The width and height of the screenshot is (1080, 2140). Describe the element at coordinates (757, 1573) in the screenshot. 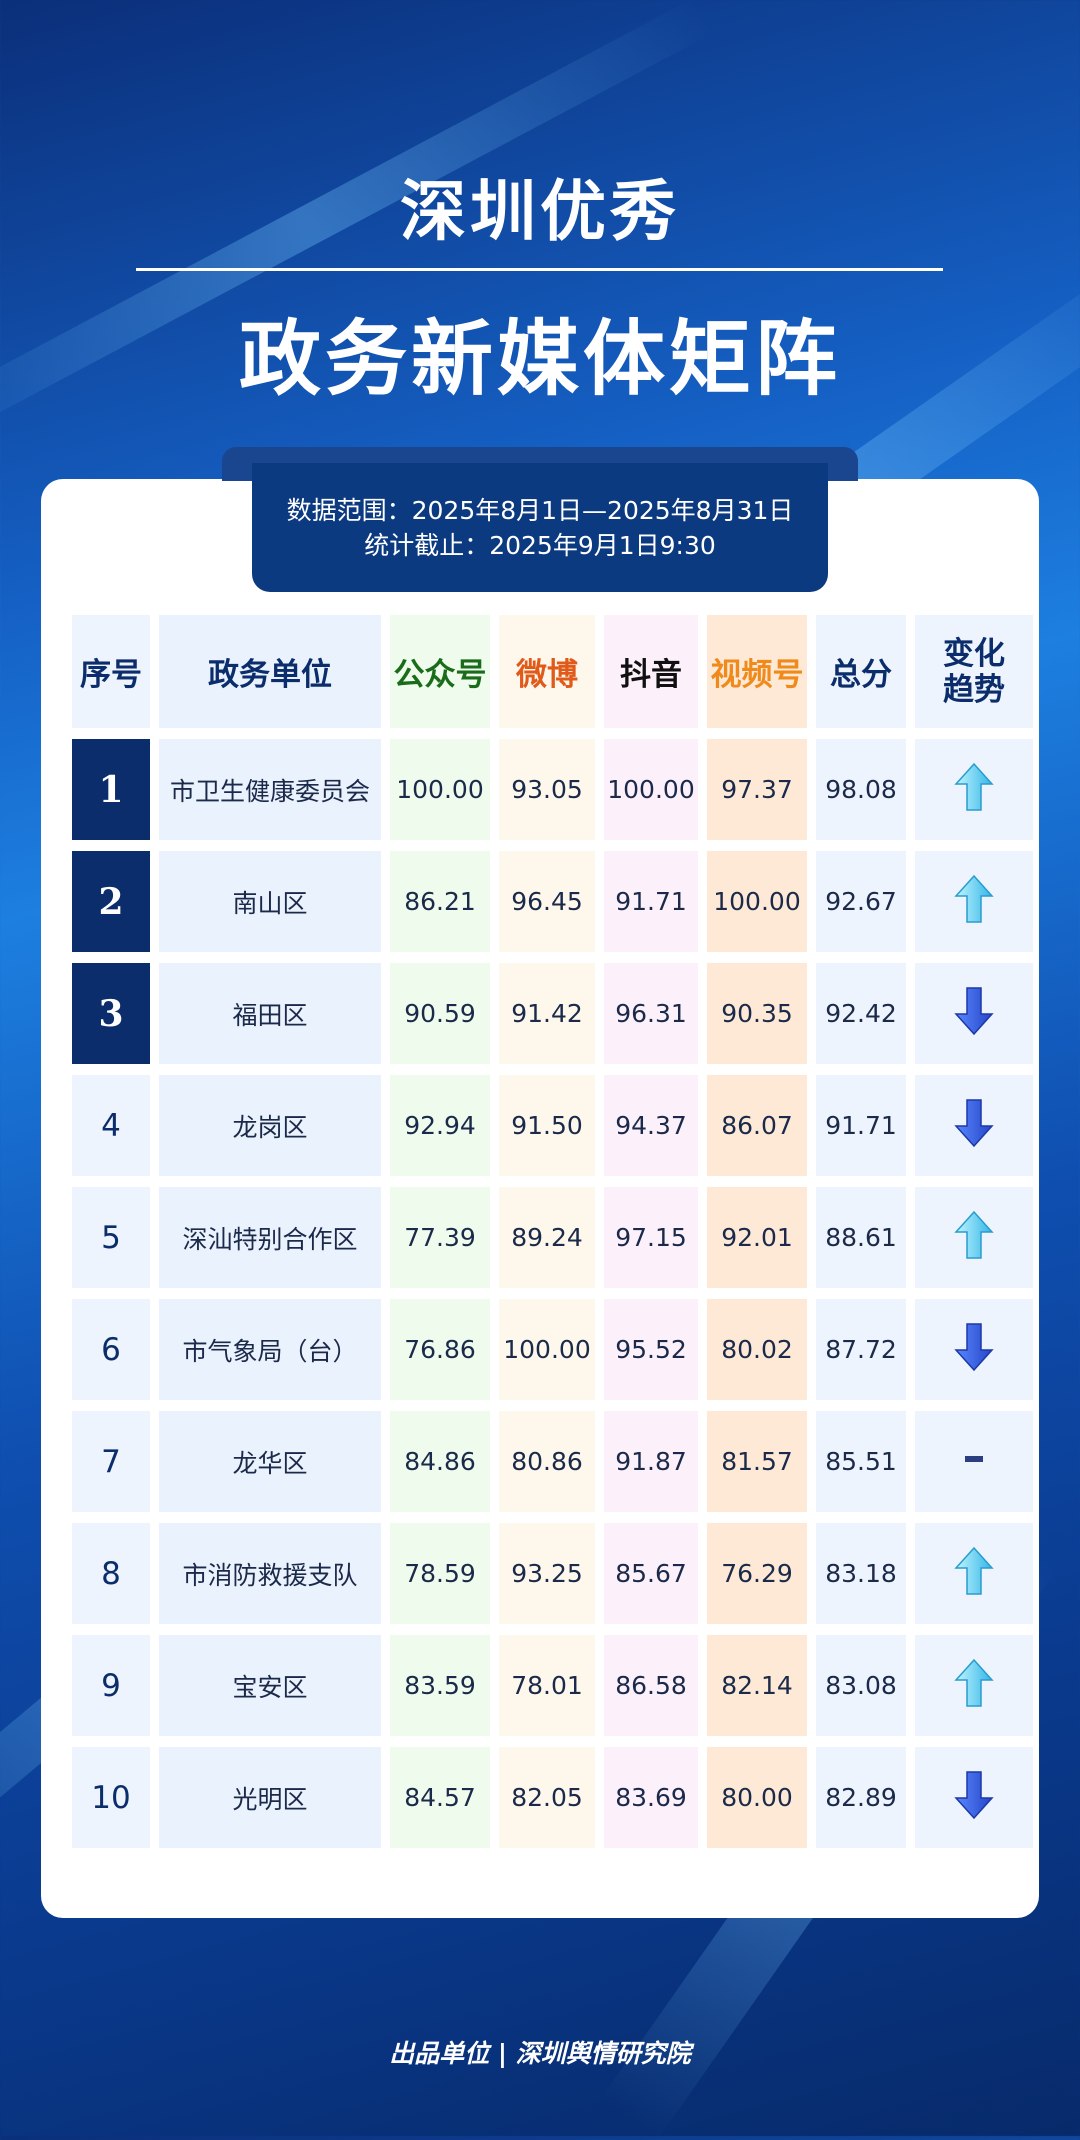

I see `video-cell: 76.29` at that location.